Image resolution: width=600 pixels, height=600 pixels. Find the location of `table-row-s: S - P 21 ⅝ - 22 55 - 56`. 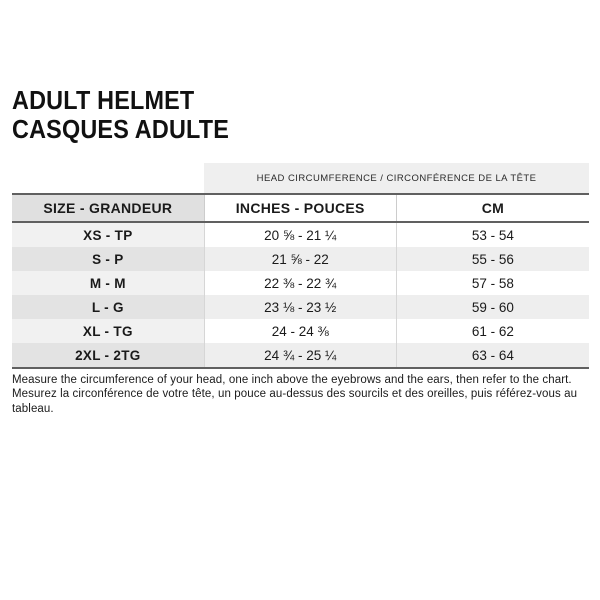

table-row-s: S - P 21 ⅝ - 22 55 - 56 is located at coordinates (300, 259).